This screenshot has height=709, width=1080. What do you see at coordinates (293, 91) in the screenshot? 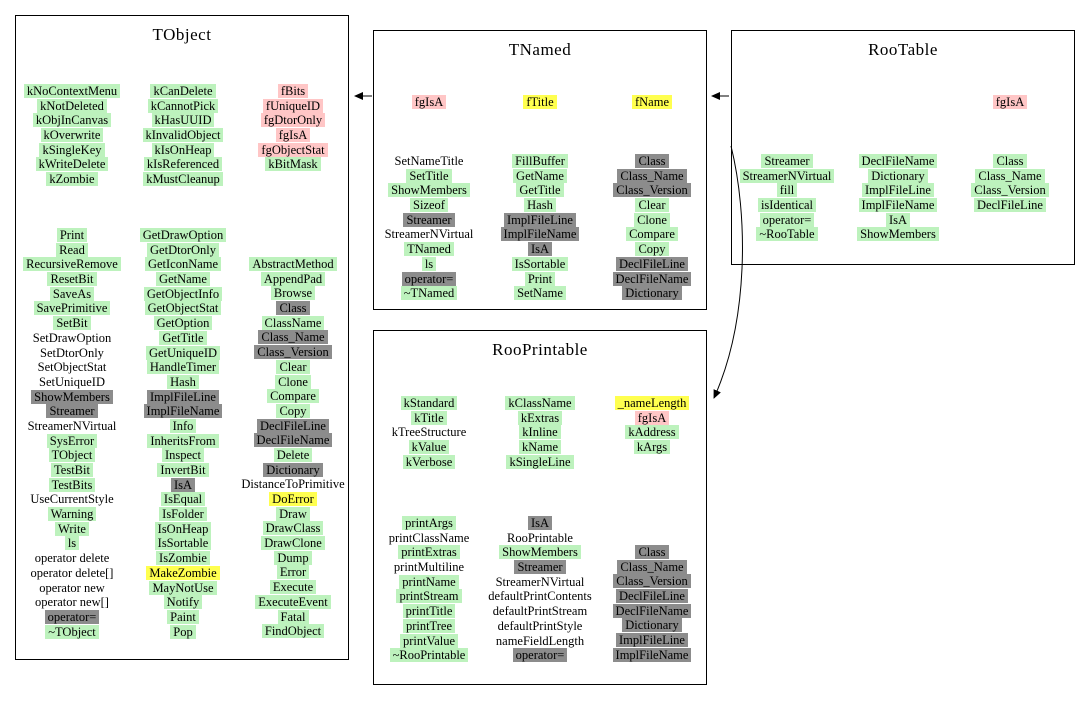
I see `member-fbits: fBits` at bounding box center [293, 91].